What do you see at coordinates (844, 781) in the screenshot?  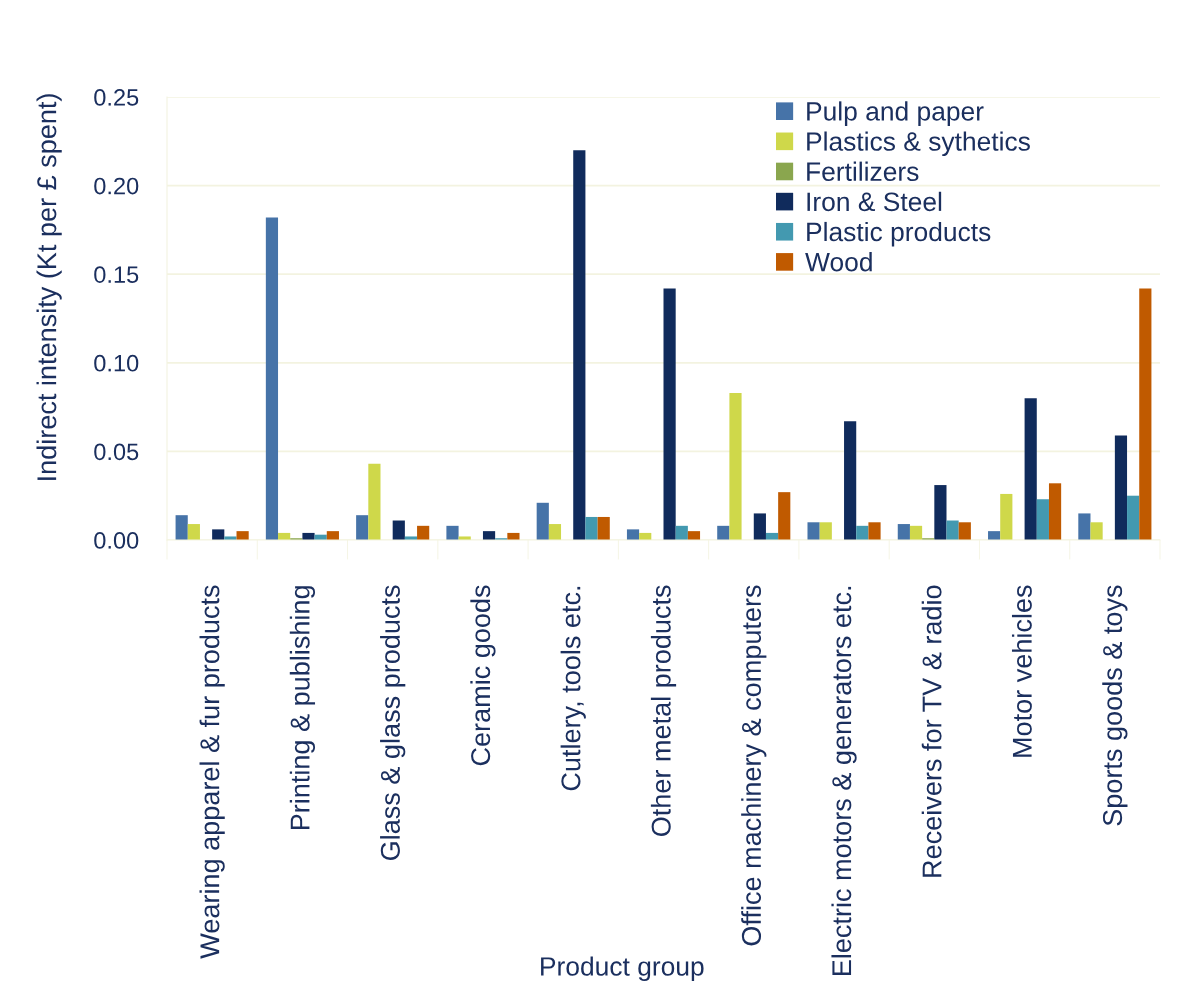 I see `x-tick-label: Electric motors & generators etc.` at bounding box center [844, 781].